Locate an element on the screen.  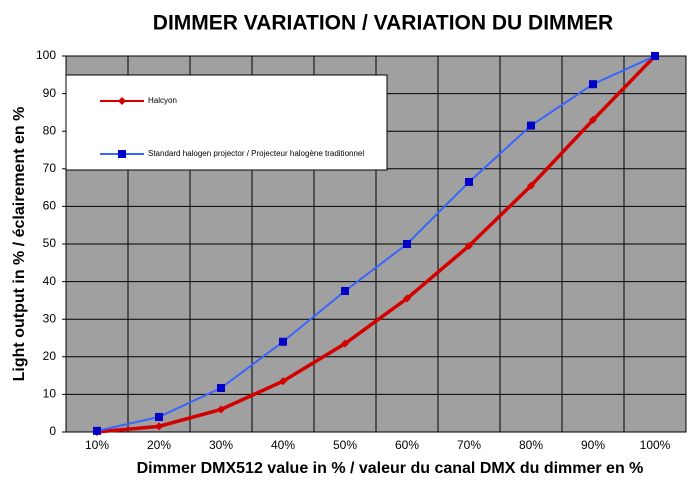
x-tick-label: 10% is located at coordinates (97, 445).